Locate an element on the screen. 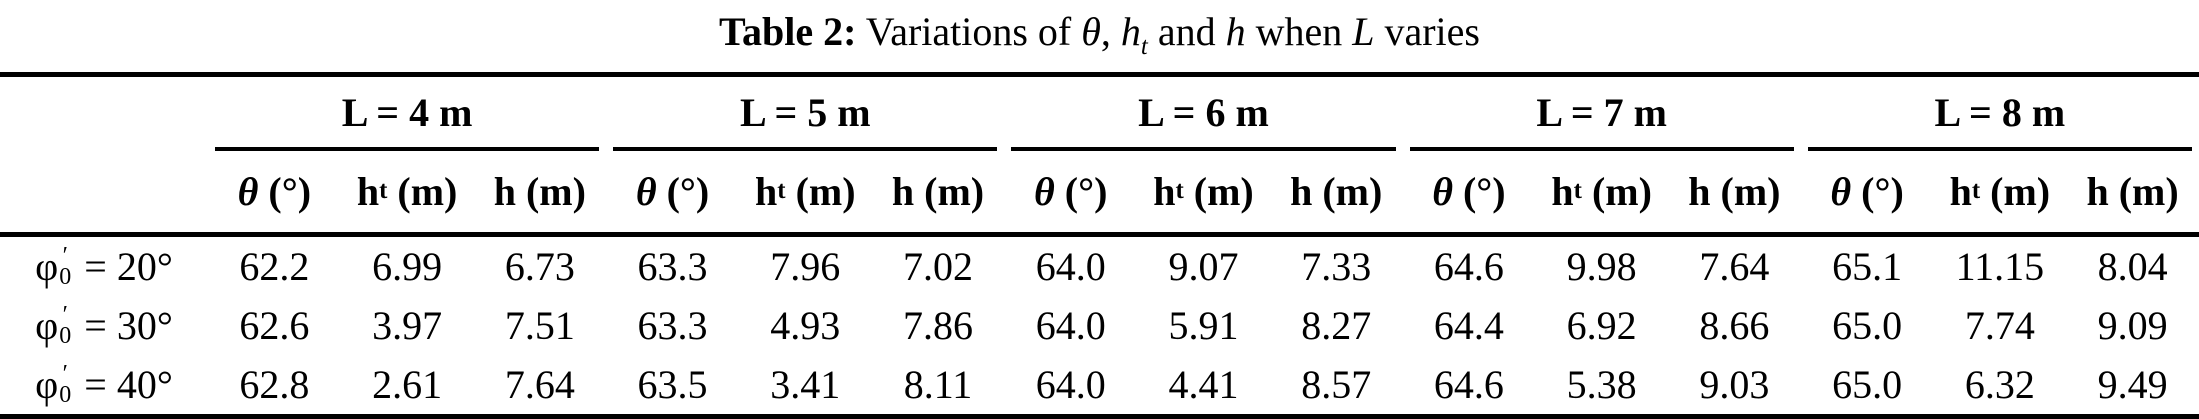  column-group-l8: L = 8 m is located at coordinates (2000, 114).